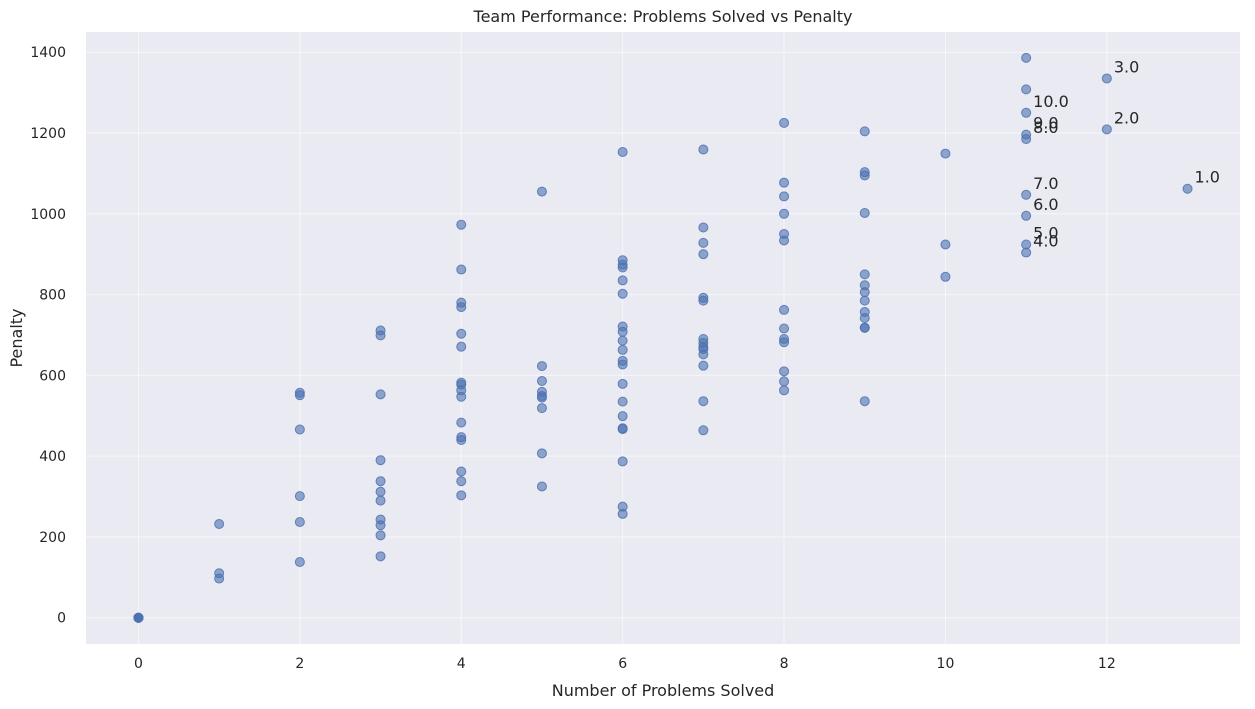 The image size is (1255, 709). I want to click on x-tick-label: 6, so click(622, 664).